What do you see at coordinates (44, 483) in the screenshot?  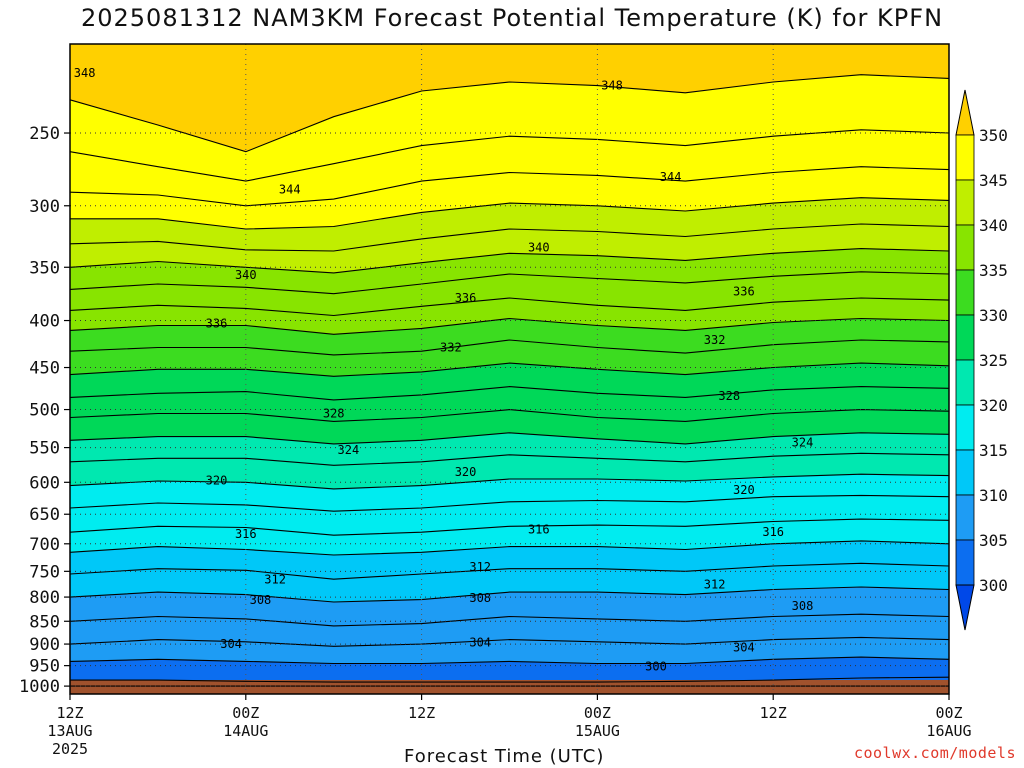 I see `y-tick-label: 600` at bounding box center [44, 483].